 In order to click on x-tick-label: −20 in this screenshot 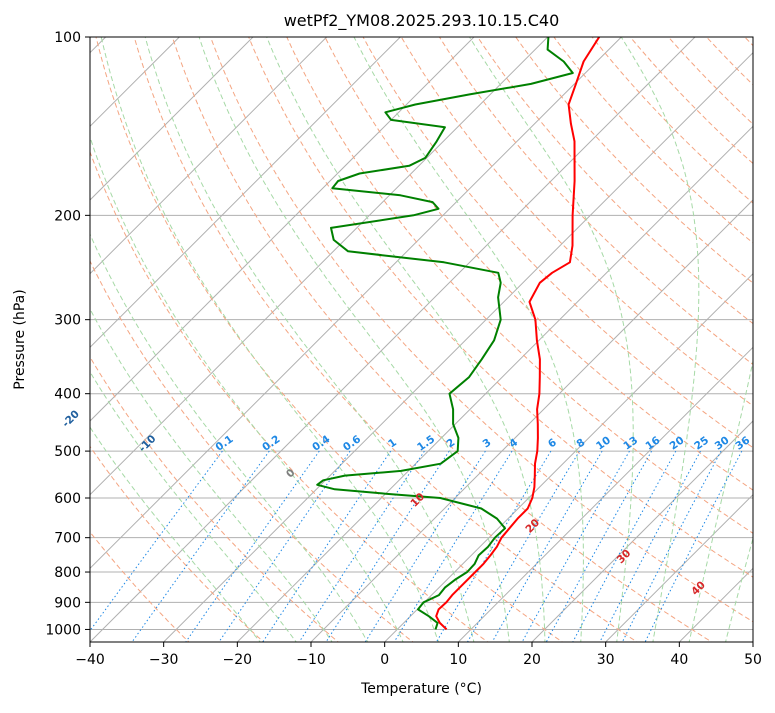, I will do `click(238, 660)`.